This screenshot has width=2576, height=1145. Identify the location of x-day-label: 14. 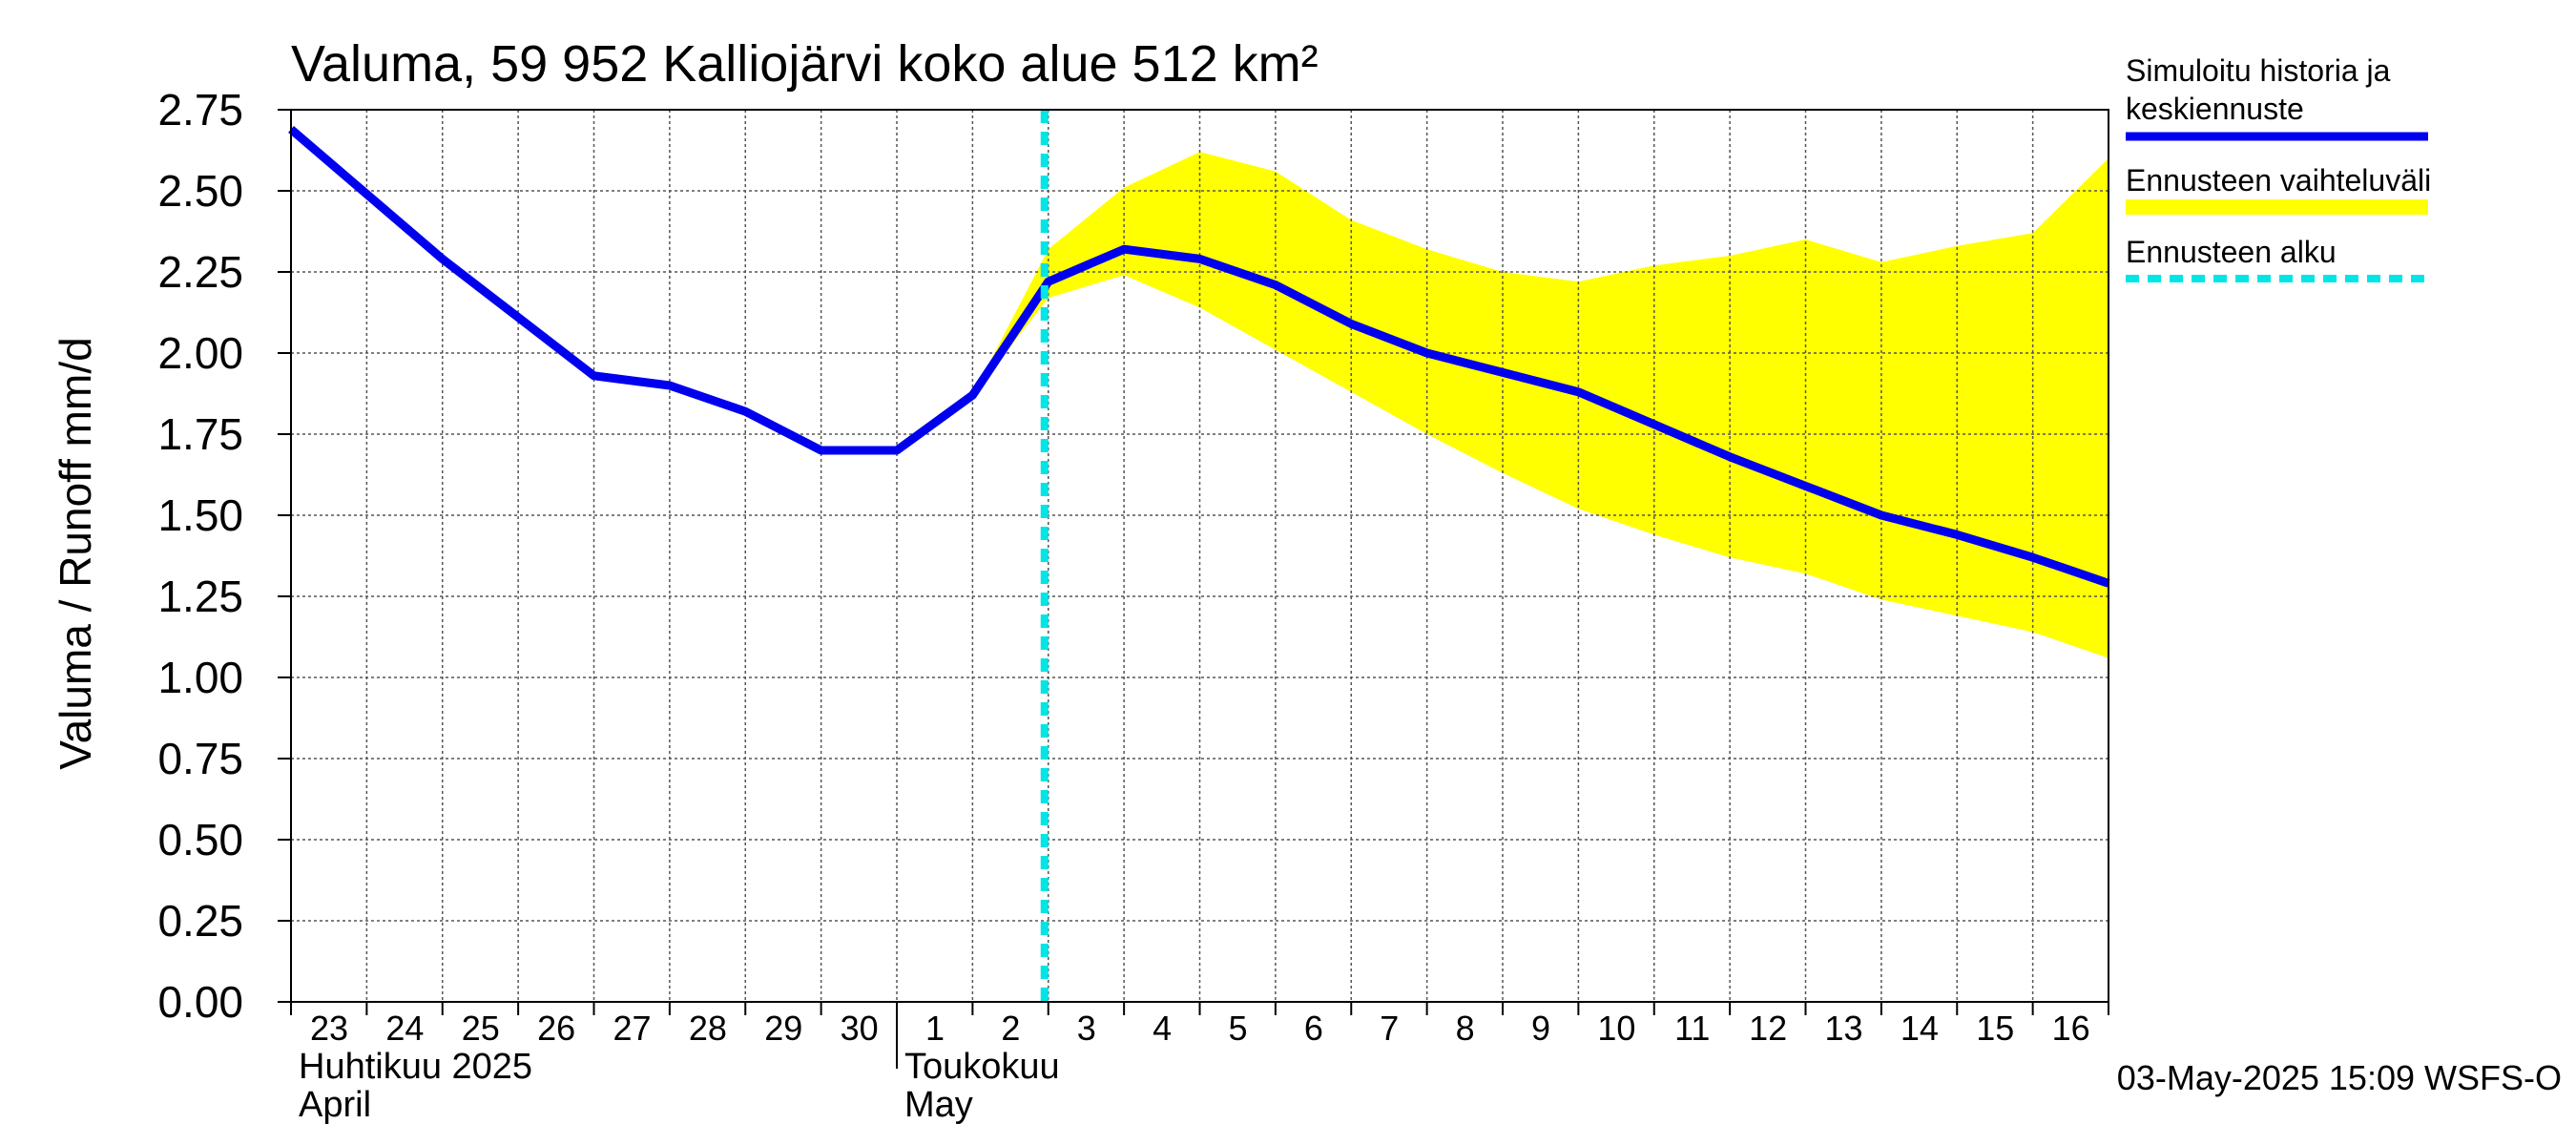
(1920, 1029).